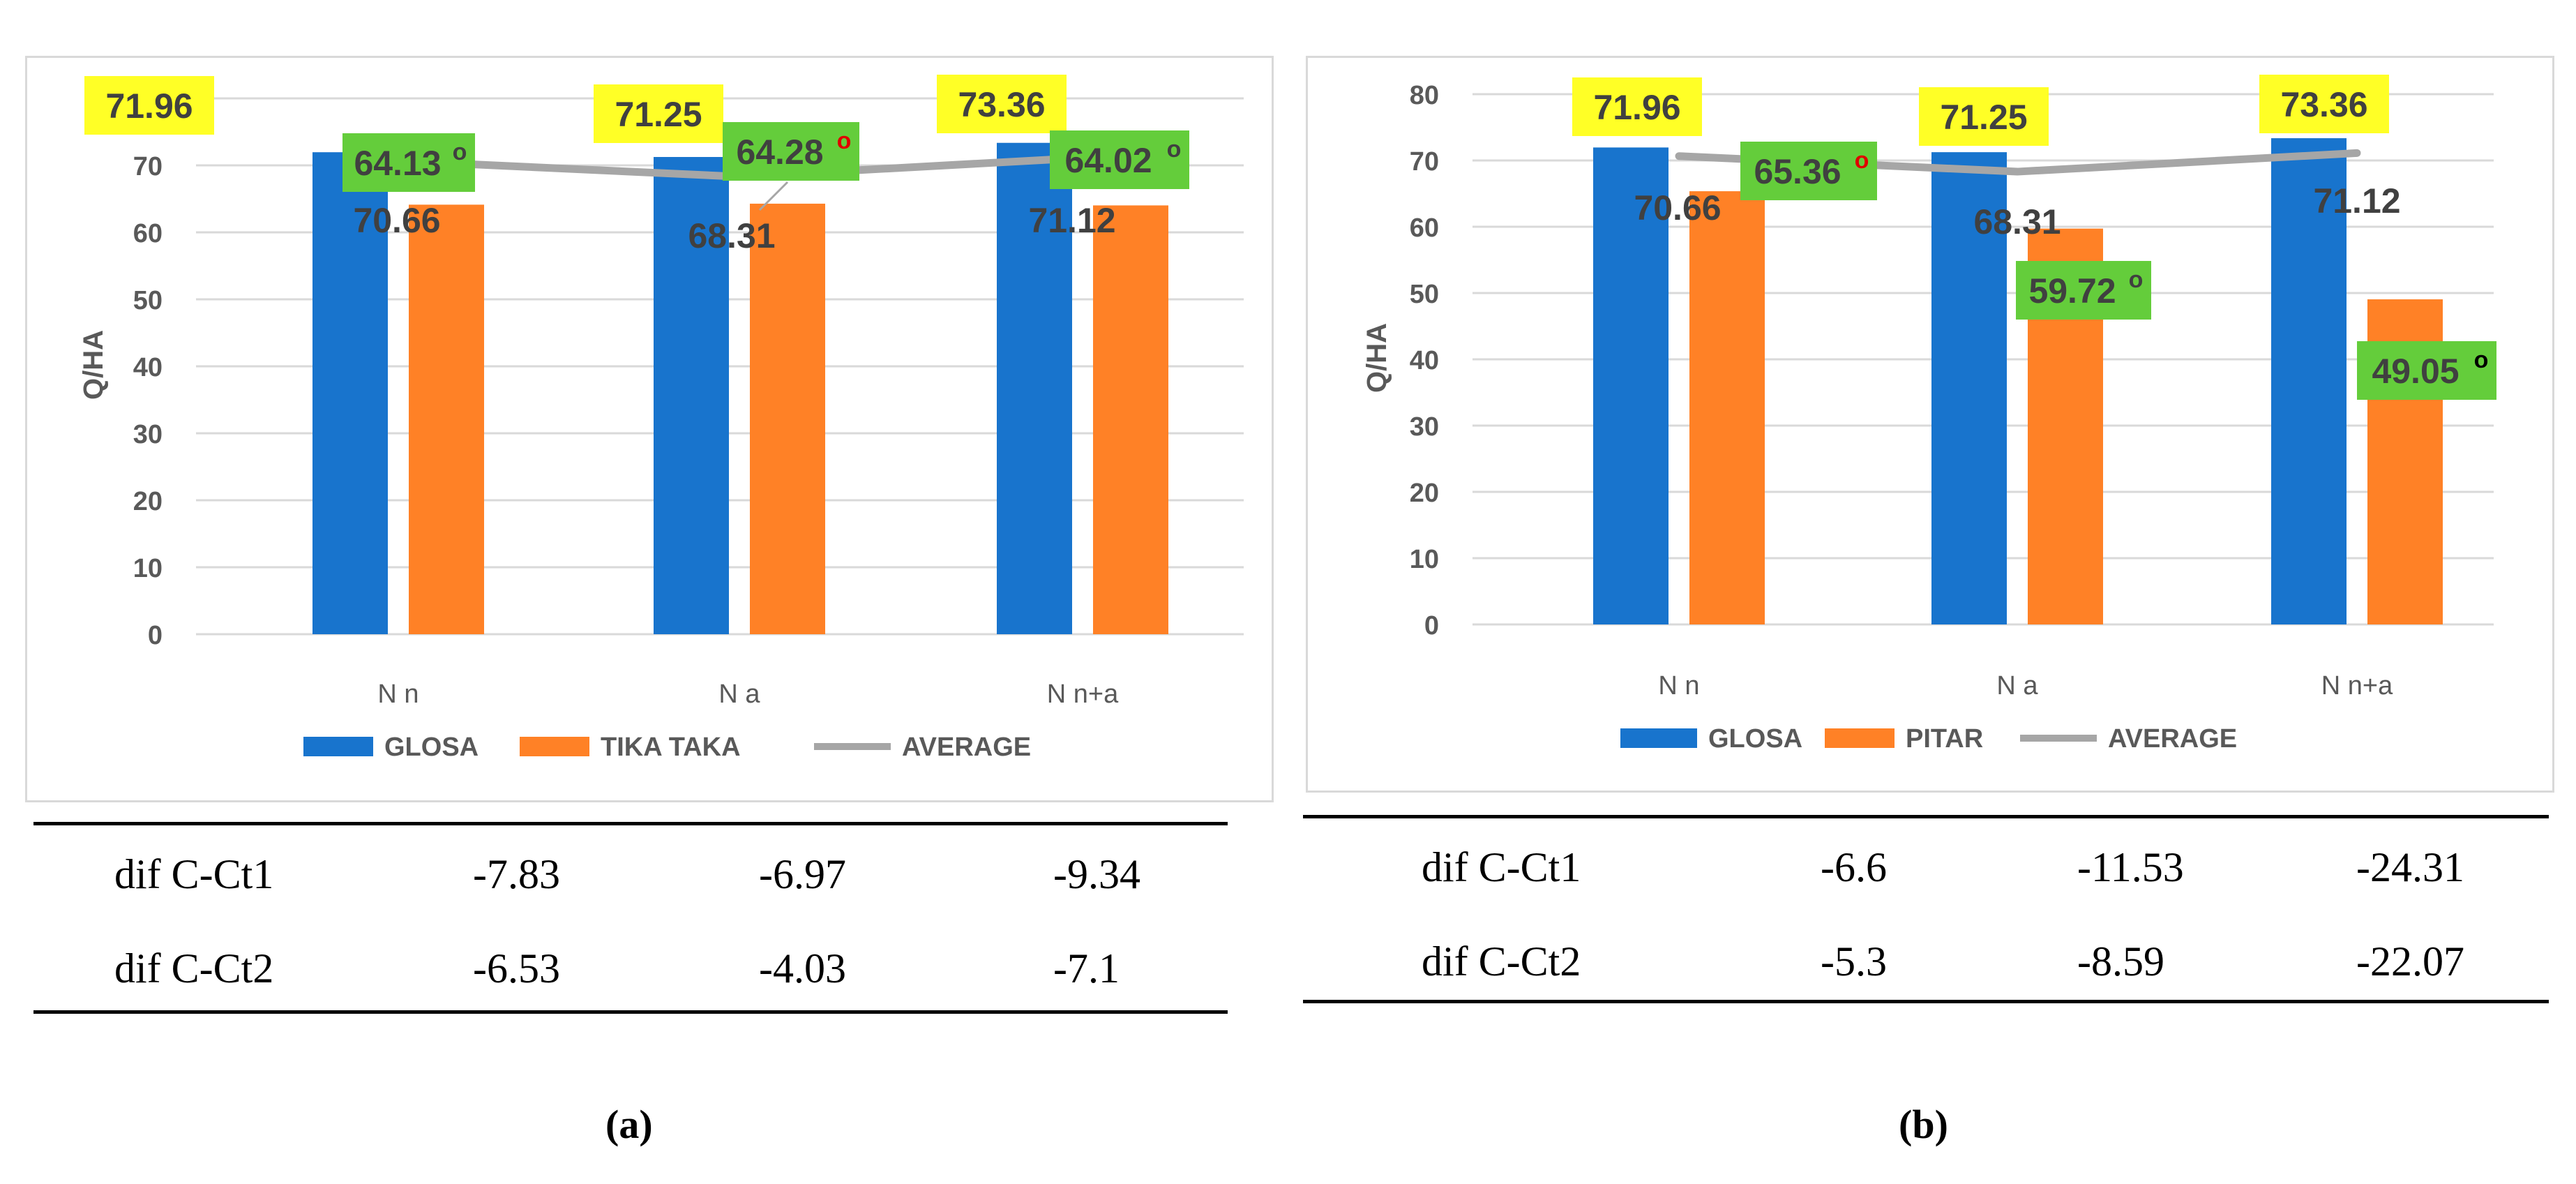  Describe the element at coordinates (1923, 1124) in the screenshot. I see `figure-caption-b: (b)` at that location.